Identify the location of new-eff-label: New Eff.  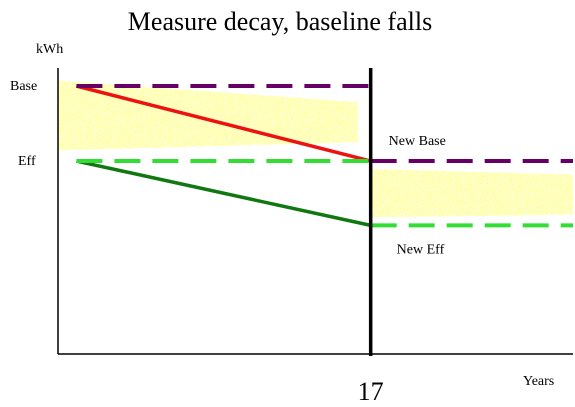
(421, 249).